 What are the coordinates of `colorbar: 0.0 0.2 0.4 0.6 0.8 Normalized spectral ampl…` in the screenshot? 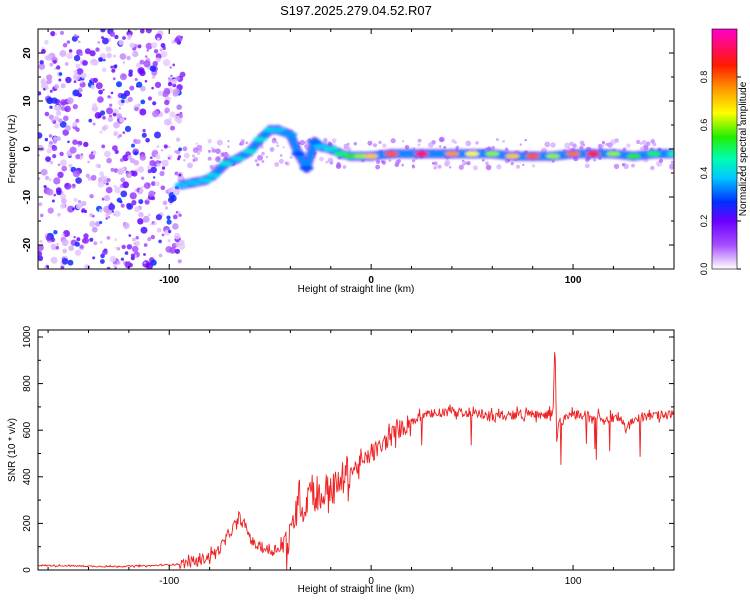 It's located at (724, 151).